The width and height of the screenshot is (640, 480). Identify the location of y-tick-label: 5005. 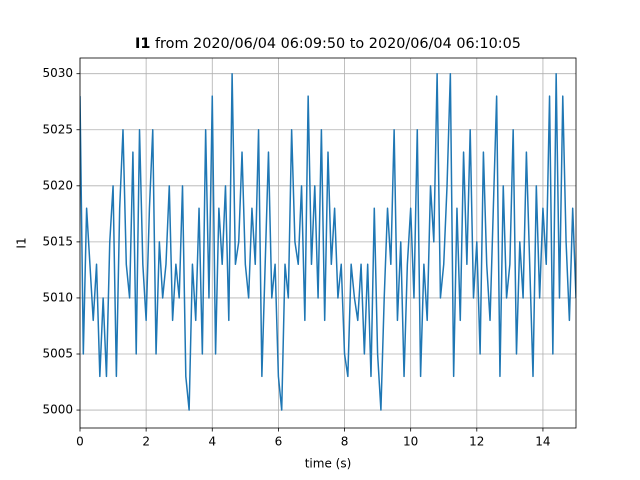
(57, 354).